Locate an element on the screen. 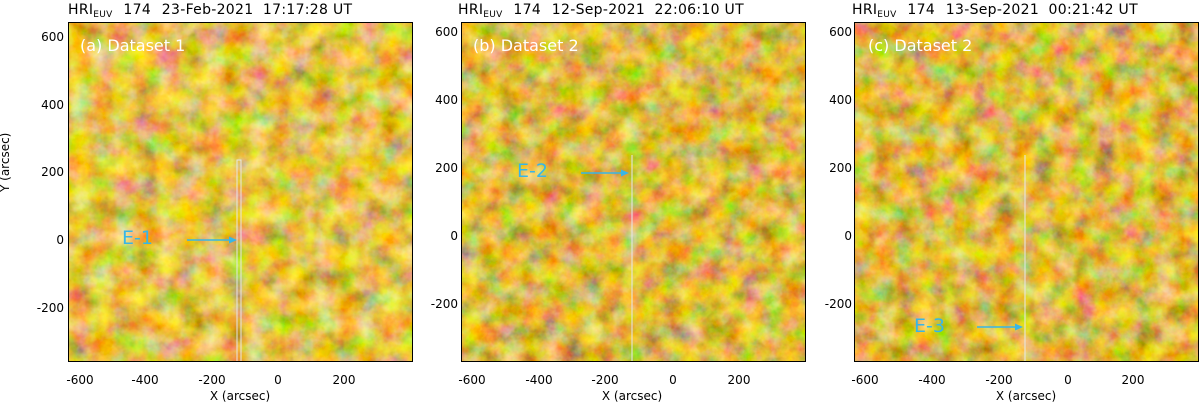 The width and height of the screenshot is (1200, 406). slit-box is located at coordinates (239, 260).